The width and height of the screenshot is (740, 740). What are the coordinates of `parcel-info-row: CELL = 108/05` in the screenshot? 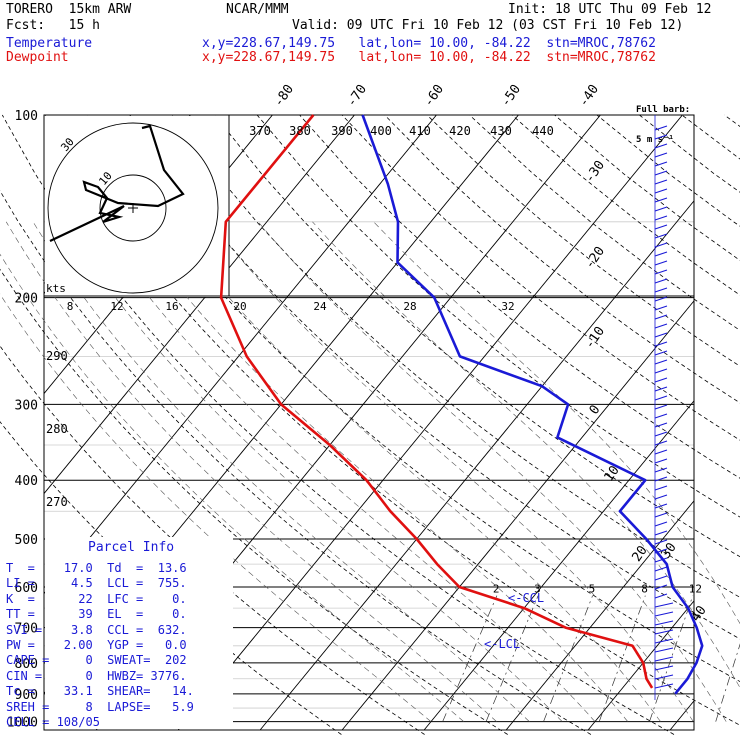 It's located at (53, 722).